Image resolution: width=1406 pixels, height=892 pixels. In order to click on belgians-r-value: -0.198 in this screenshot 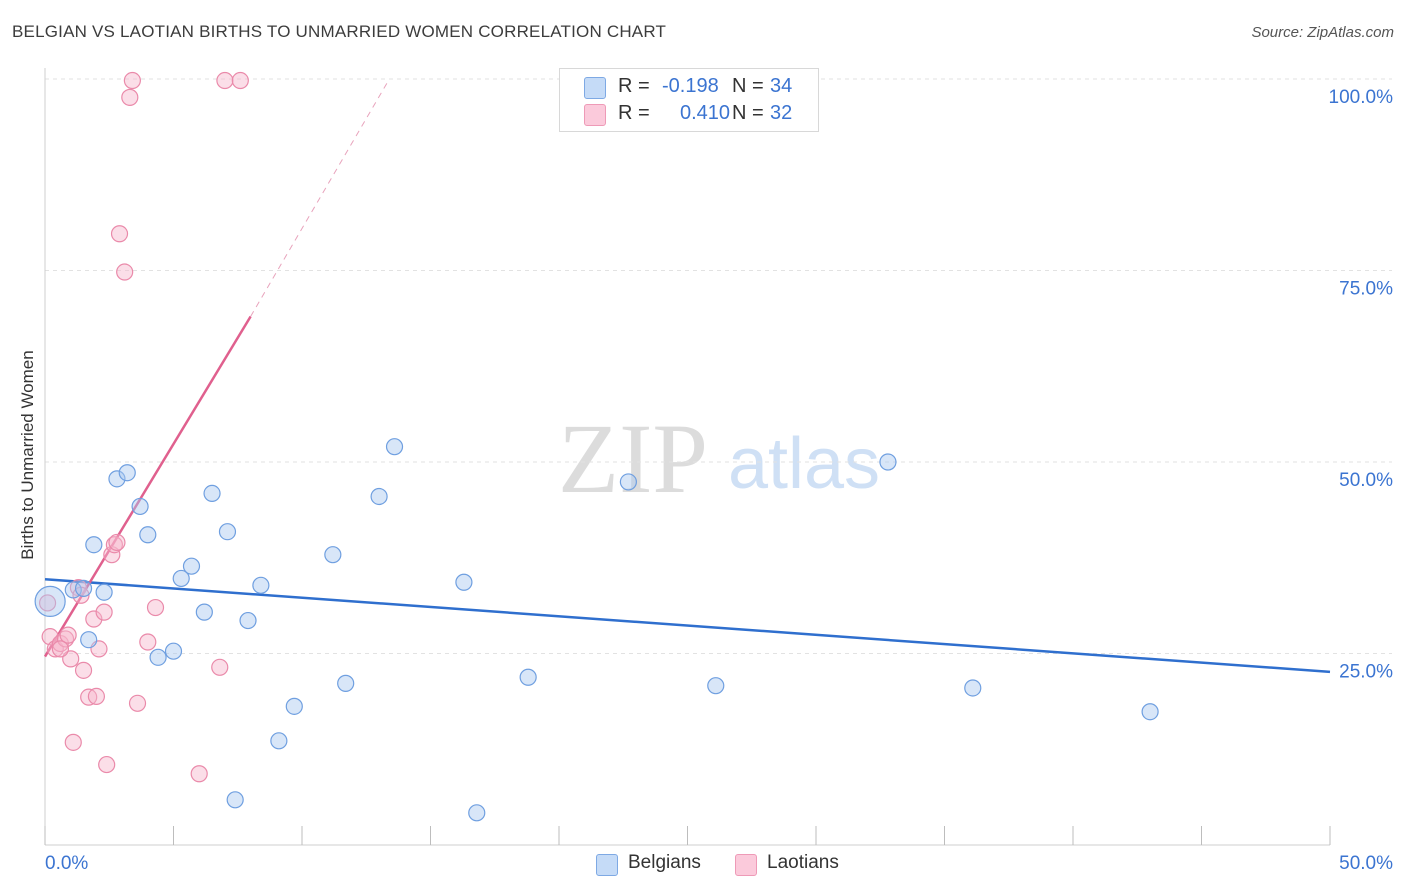, I will do `click(690, 86)`.